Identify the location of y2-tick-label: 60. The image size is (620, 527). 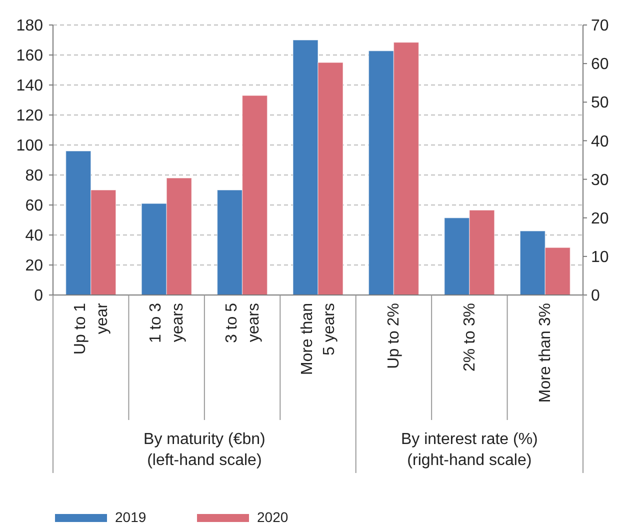
(600, 65).